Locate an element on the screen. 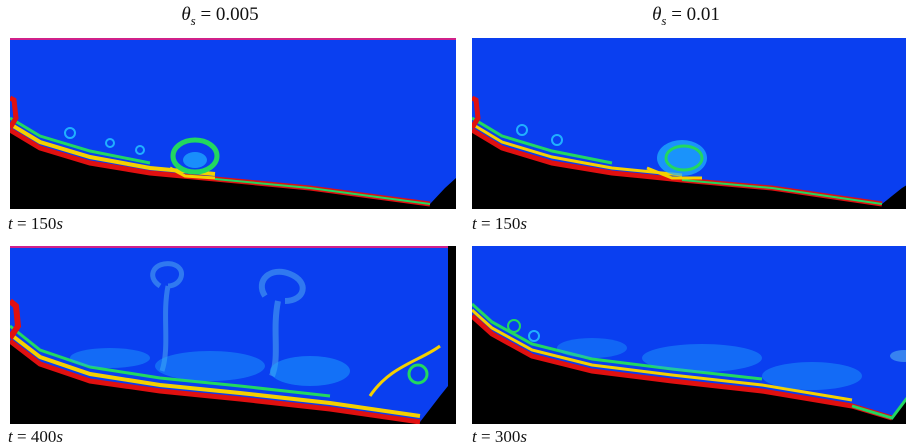 This screenshot has width=906, height=448. time-label-top-right: t = 150s is located at coordinates (499, 224).